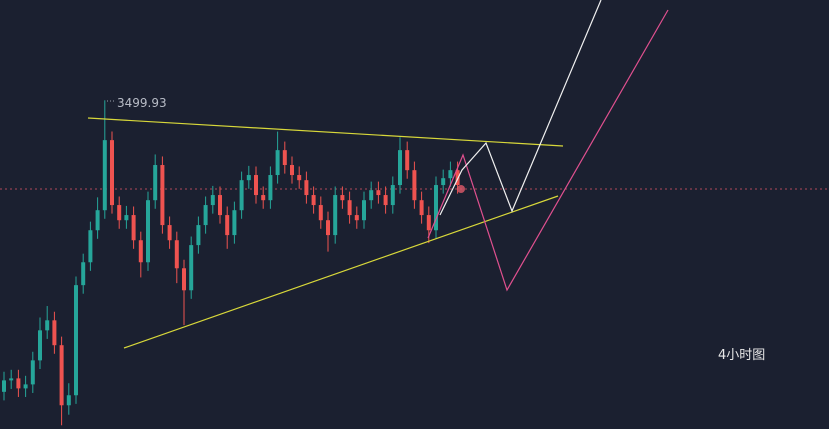 The height and width of the screenshot is (429, 829). Describe the element at coordinates (520, 108) in the screenshot. I see `projection-white` at that location.